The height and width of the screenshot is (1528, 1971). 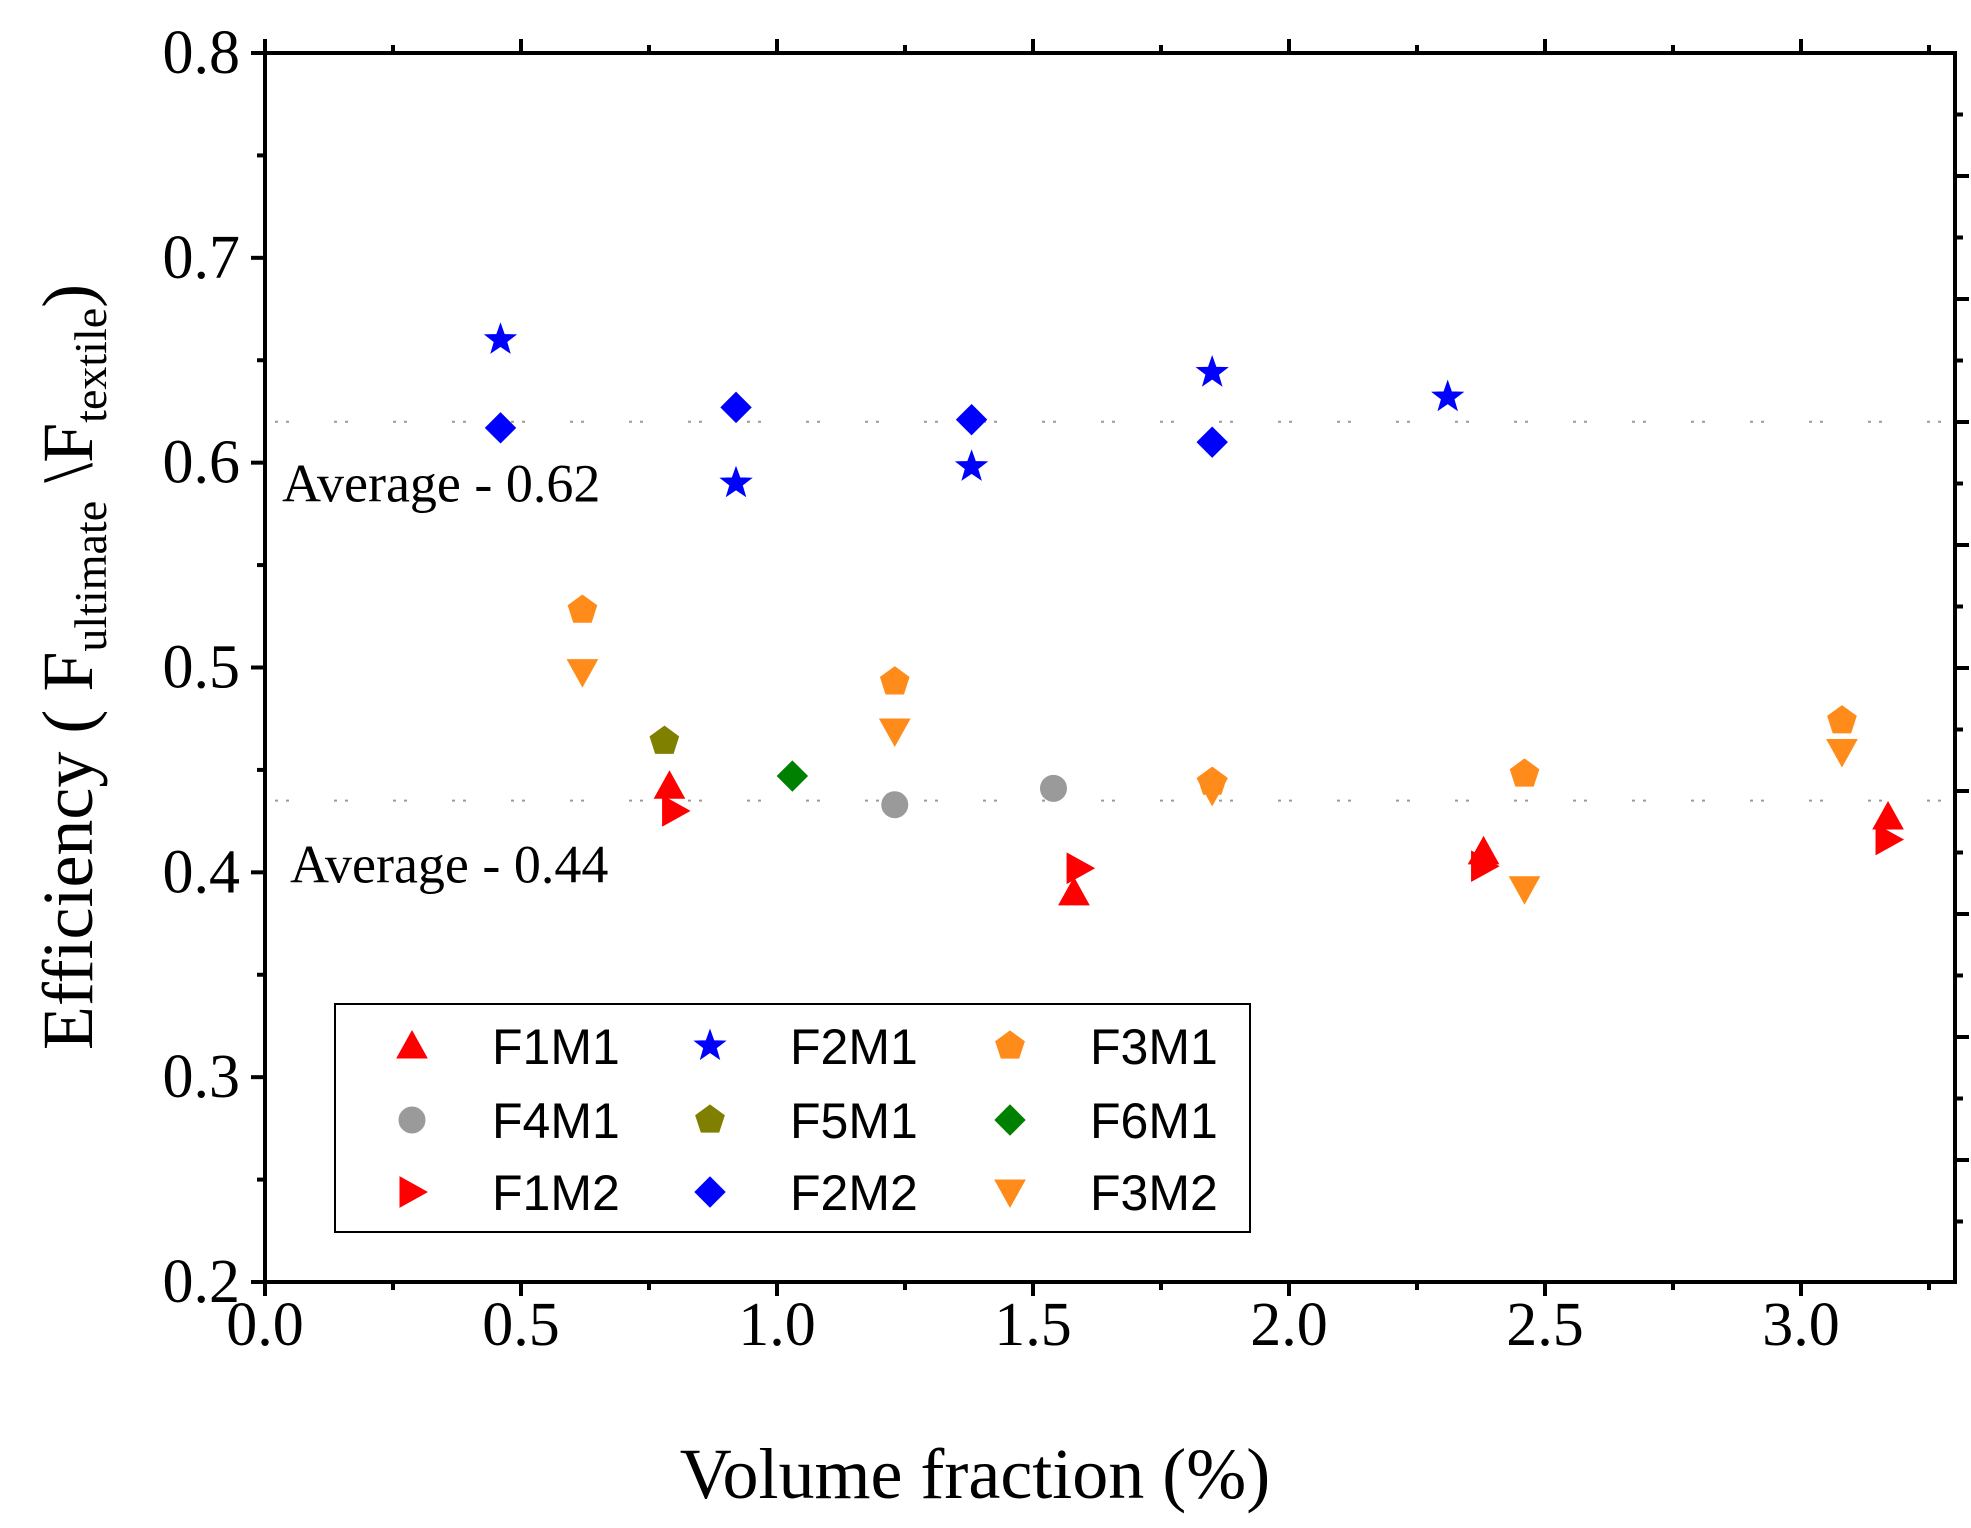 What do you see at coordinates (556, 1193) in the screenshot?
I see `legend-label-f1m2: F1M2` at bounding box center [556, 1193].